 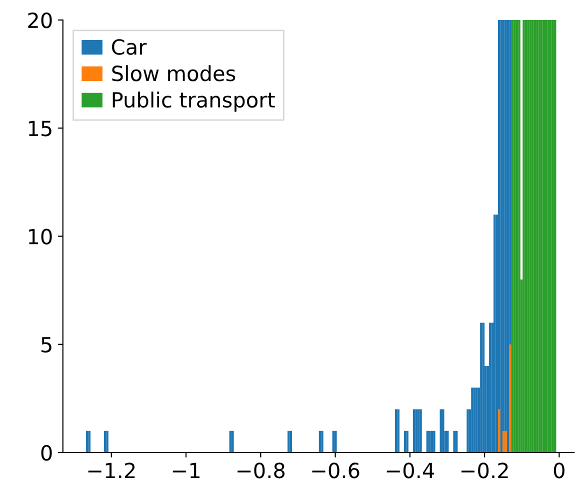 I want to click on legend-label: Car, so click(x=129, y=47).